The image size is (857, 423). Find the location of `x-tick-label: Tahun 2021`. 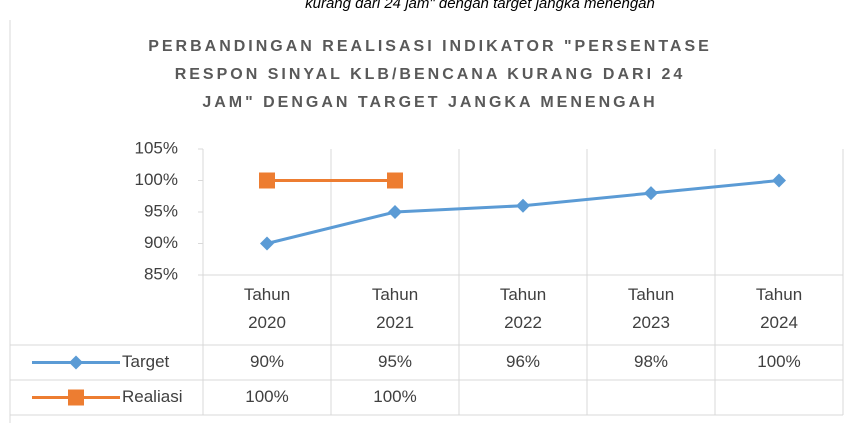

x-tick-label: Tahun 2021 is located at coordinates (395, 308).